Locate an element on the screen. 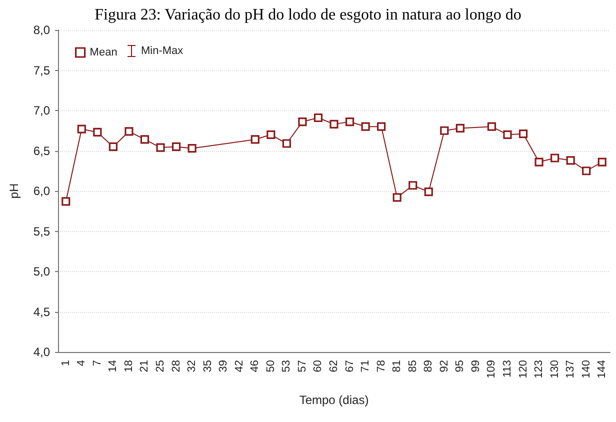 This screenshot has height=422, width=616. y-tick-label: 4,5 is located at coordinates (41, 311).